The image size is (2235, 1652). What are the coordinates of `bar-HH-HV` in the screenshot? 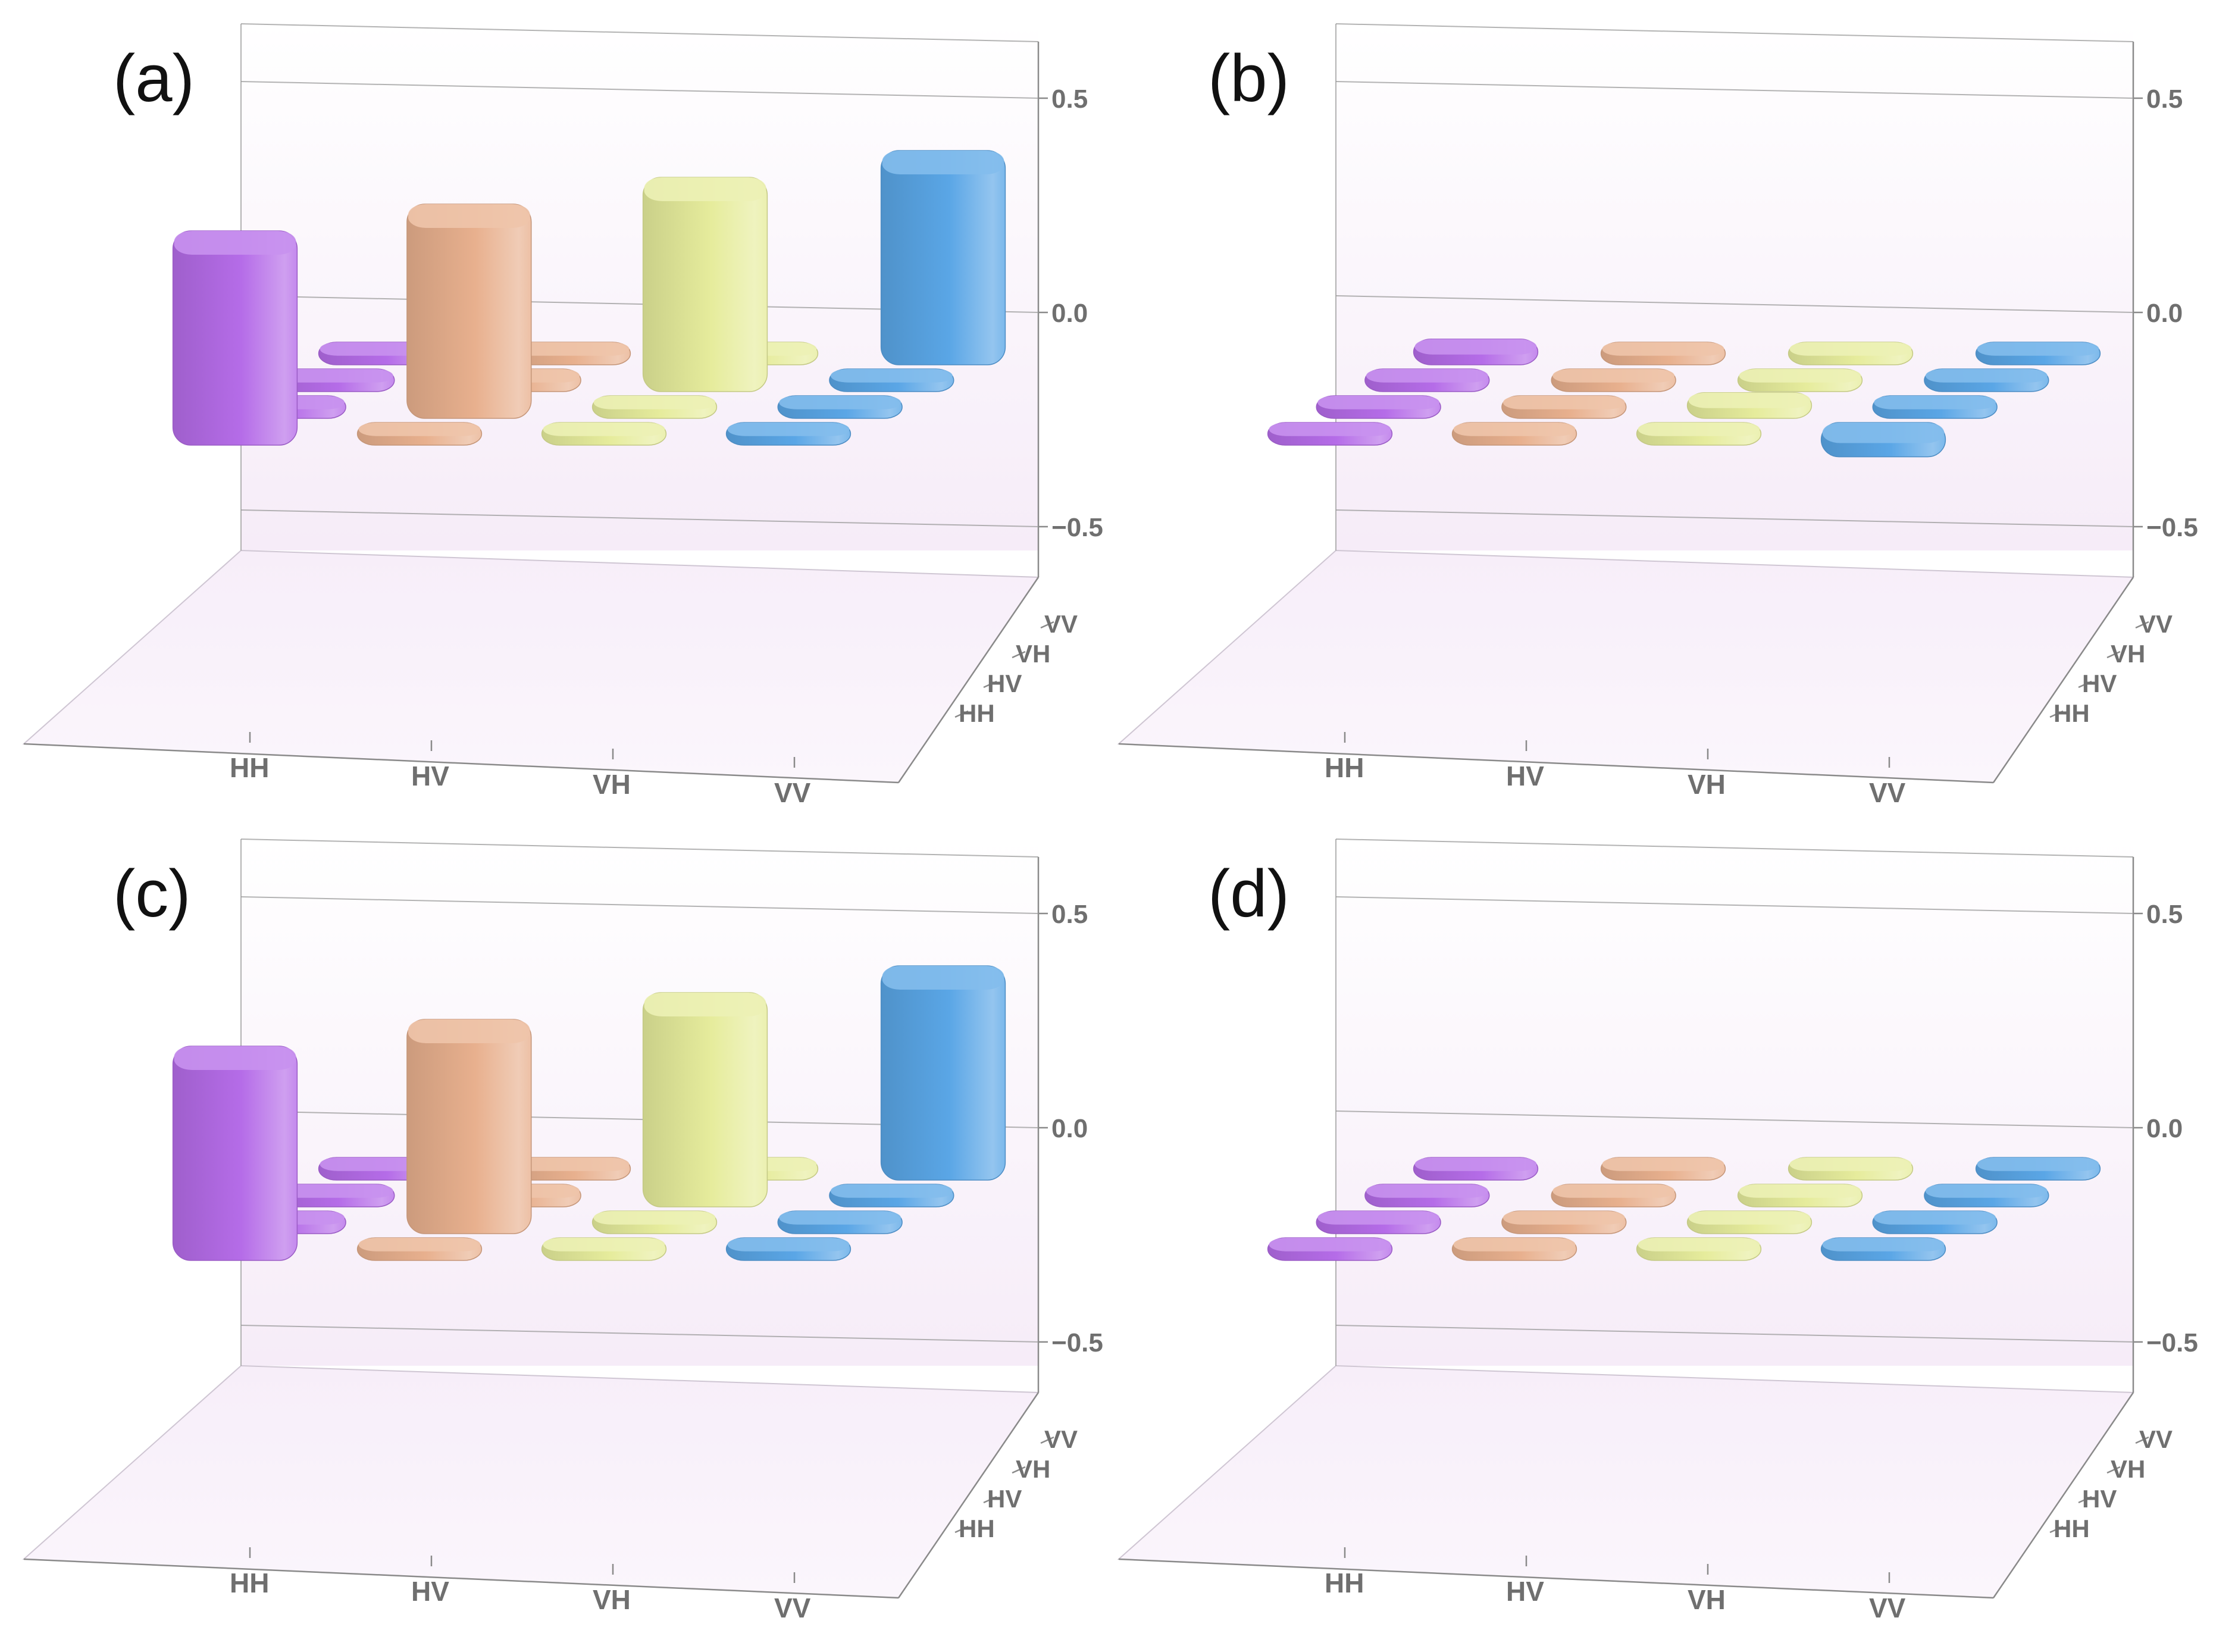 It's located at (419, 1249).